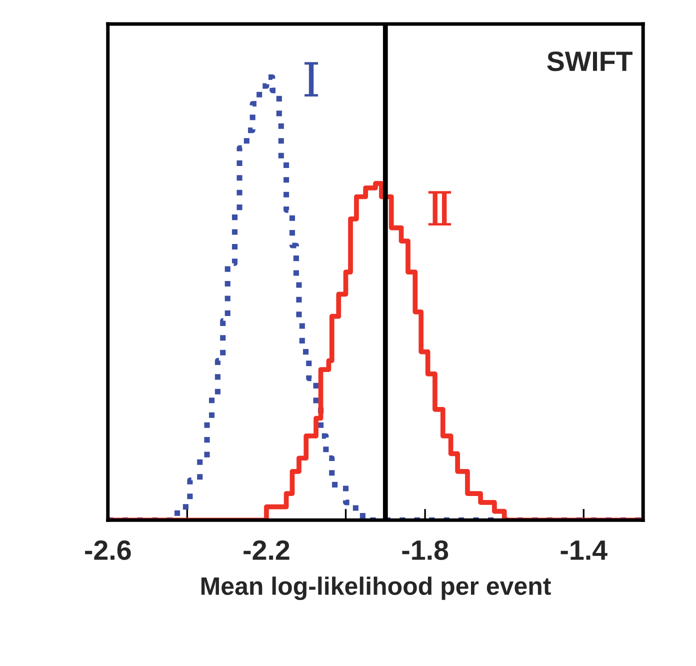 Image resolution: width=696 pixels, height=666 pixels. Describe the element at coordinates (376, 588) in the screenshot. I see `x-axis-title: Mean log-likelihood per event` at that location.